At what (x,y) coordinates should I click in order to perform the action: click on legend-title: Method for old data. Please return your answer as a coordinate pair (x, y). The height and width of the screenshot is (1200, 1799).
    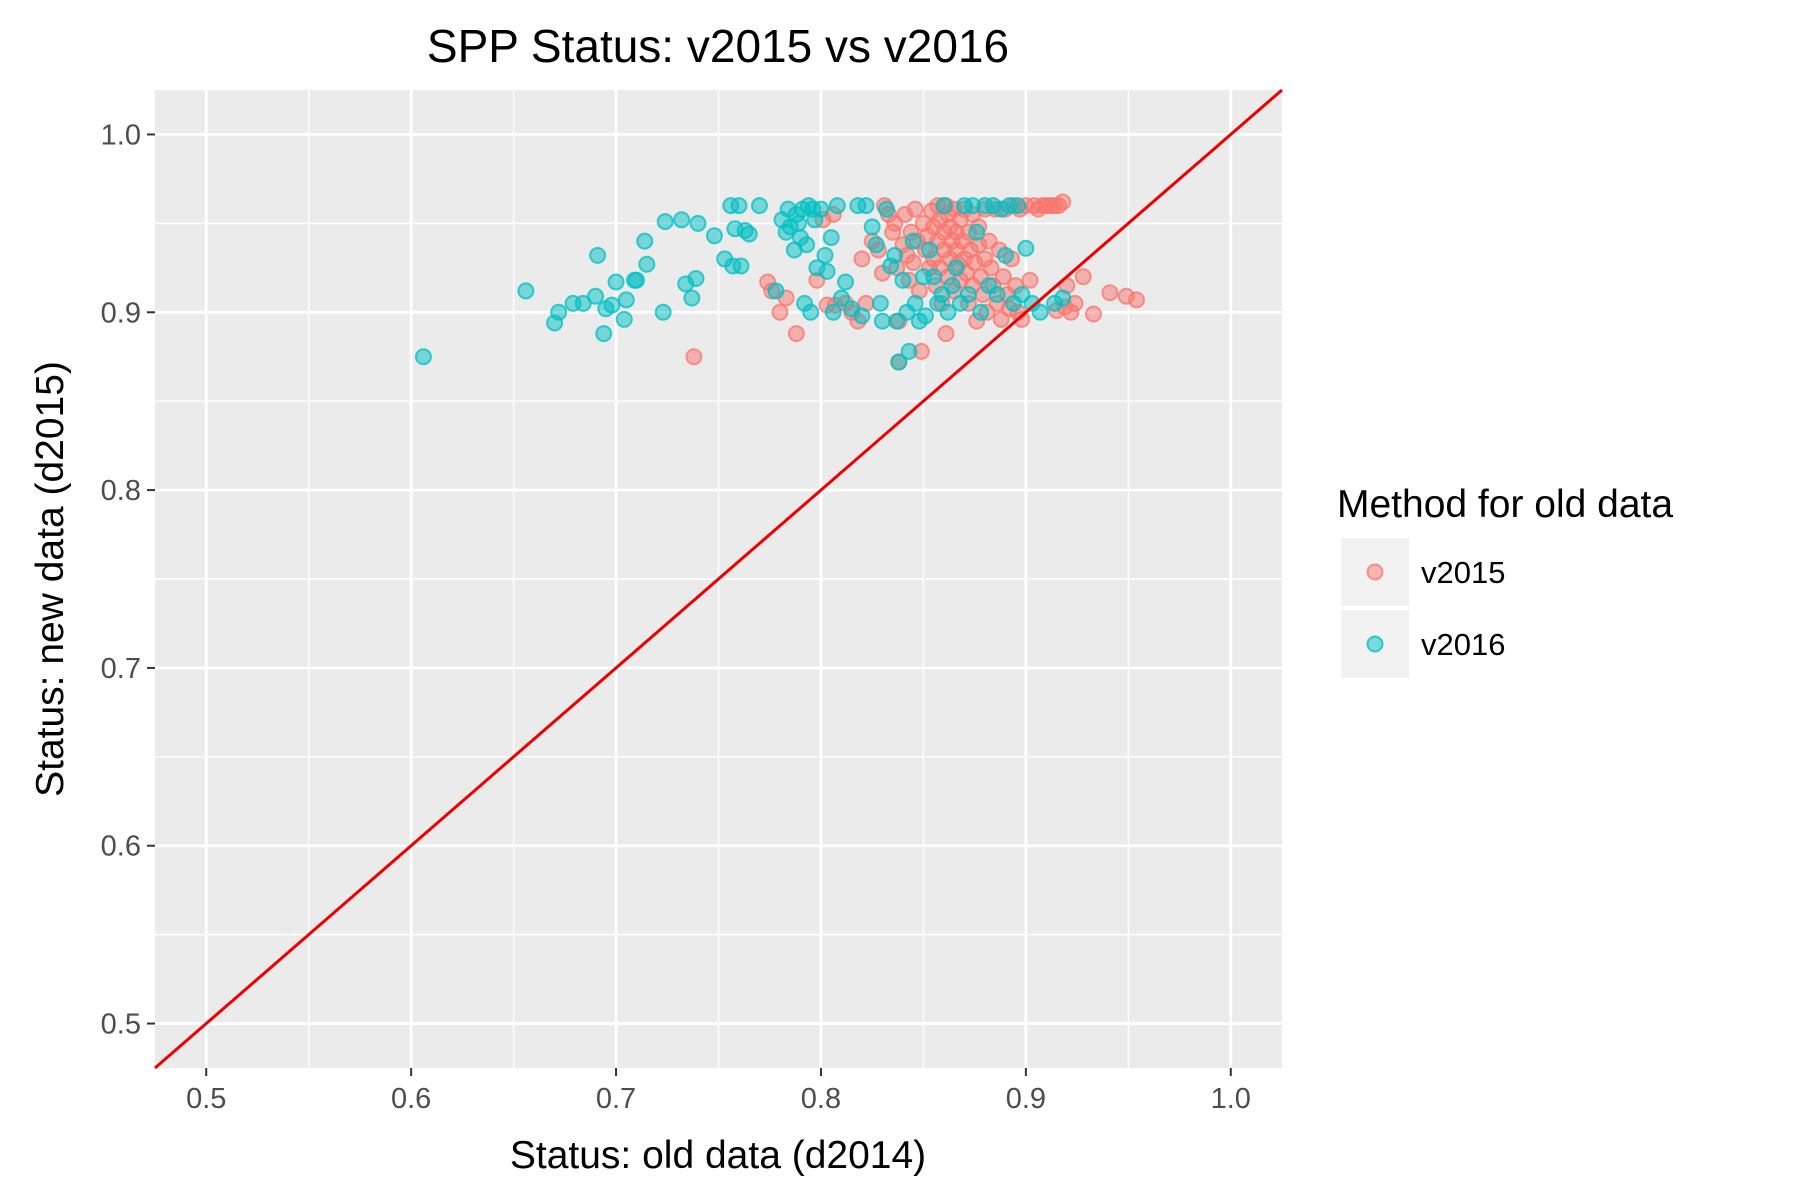
    Looking at the image, I should click on (1505, 504).